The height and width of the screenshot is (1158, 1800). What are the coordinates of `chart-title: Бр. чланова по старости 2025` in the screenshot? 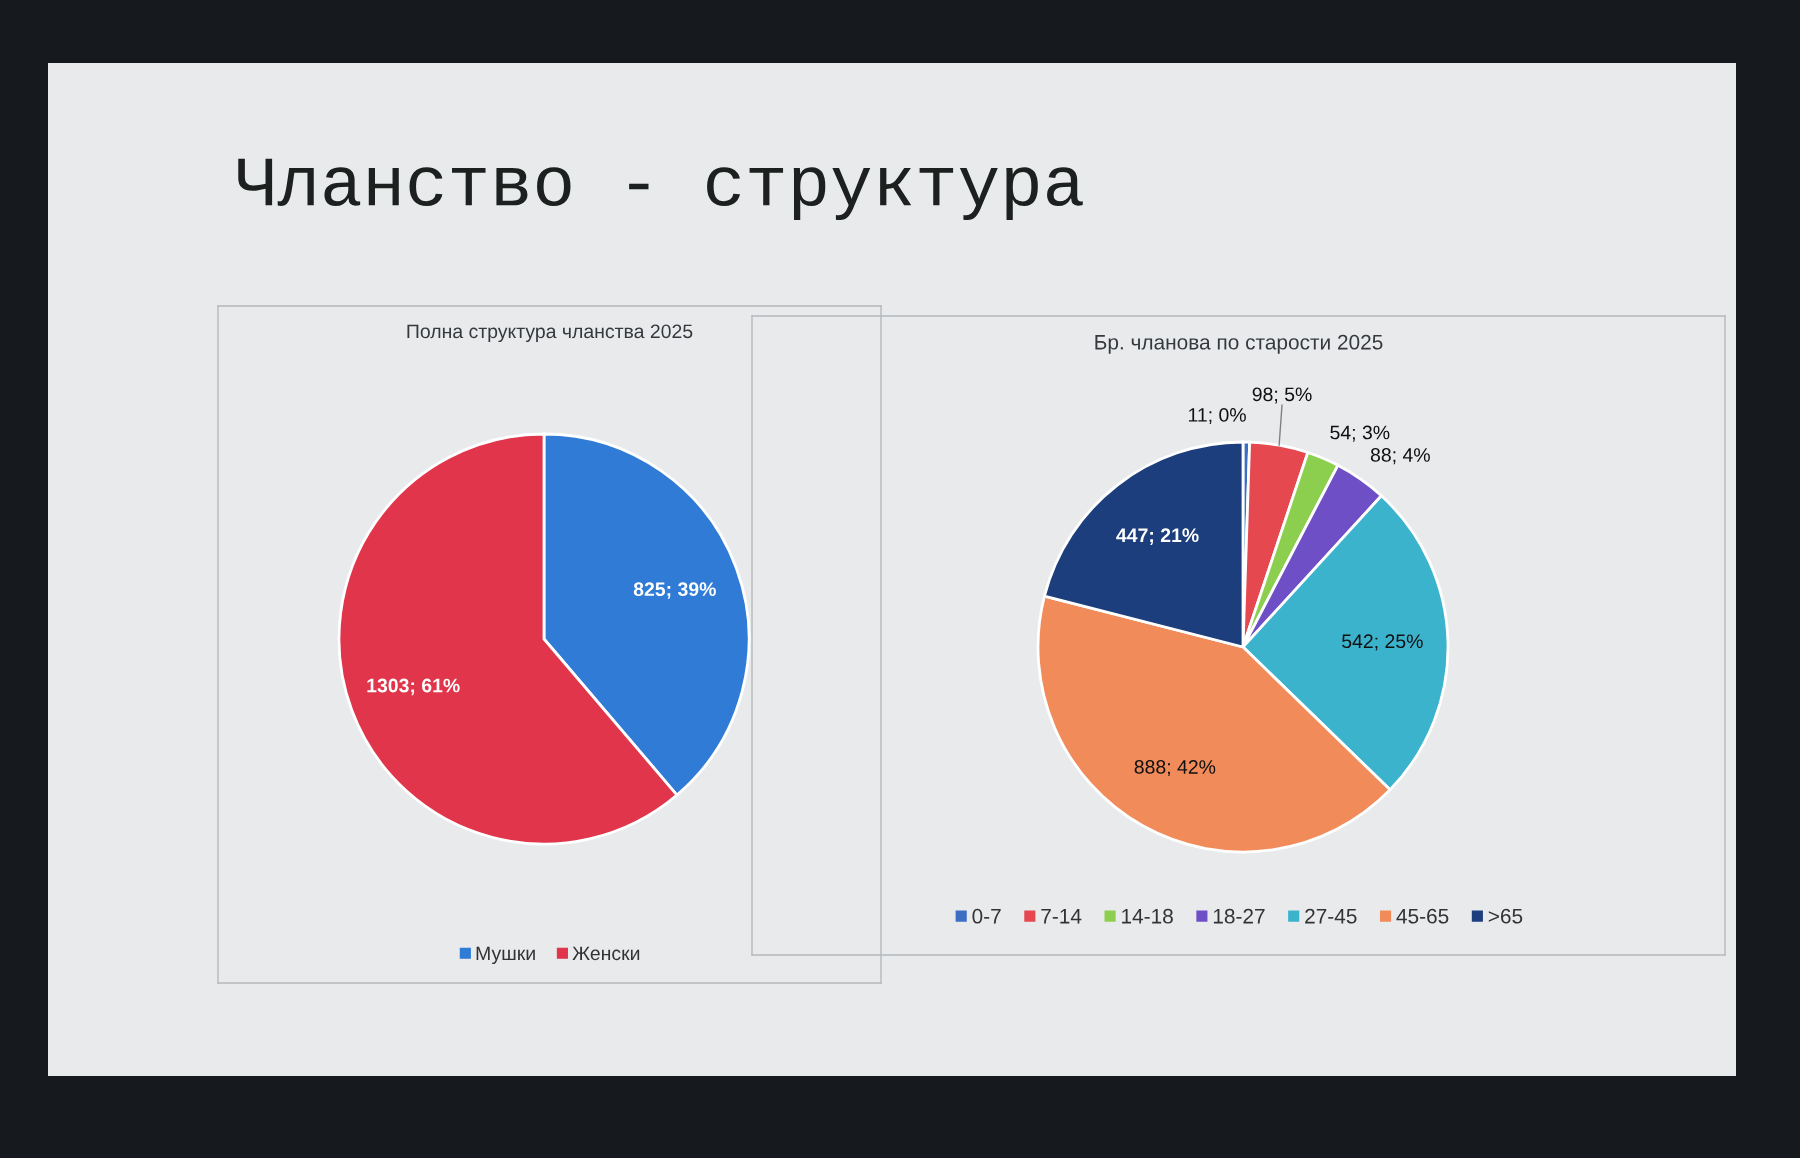 It's located at (1239, 344).